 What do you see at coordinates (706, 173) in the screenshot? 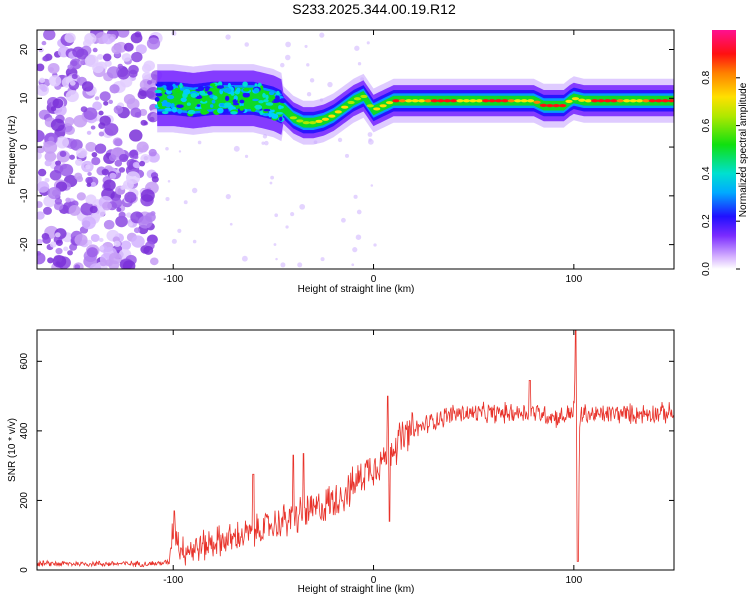
I see `colorbar-tick-label: 0.4` at bounding box center [706, 173].